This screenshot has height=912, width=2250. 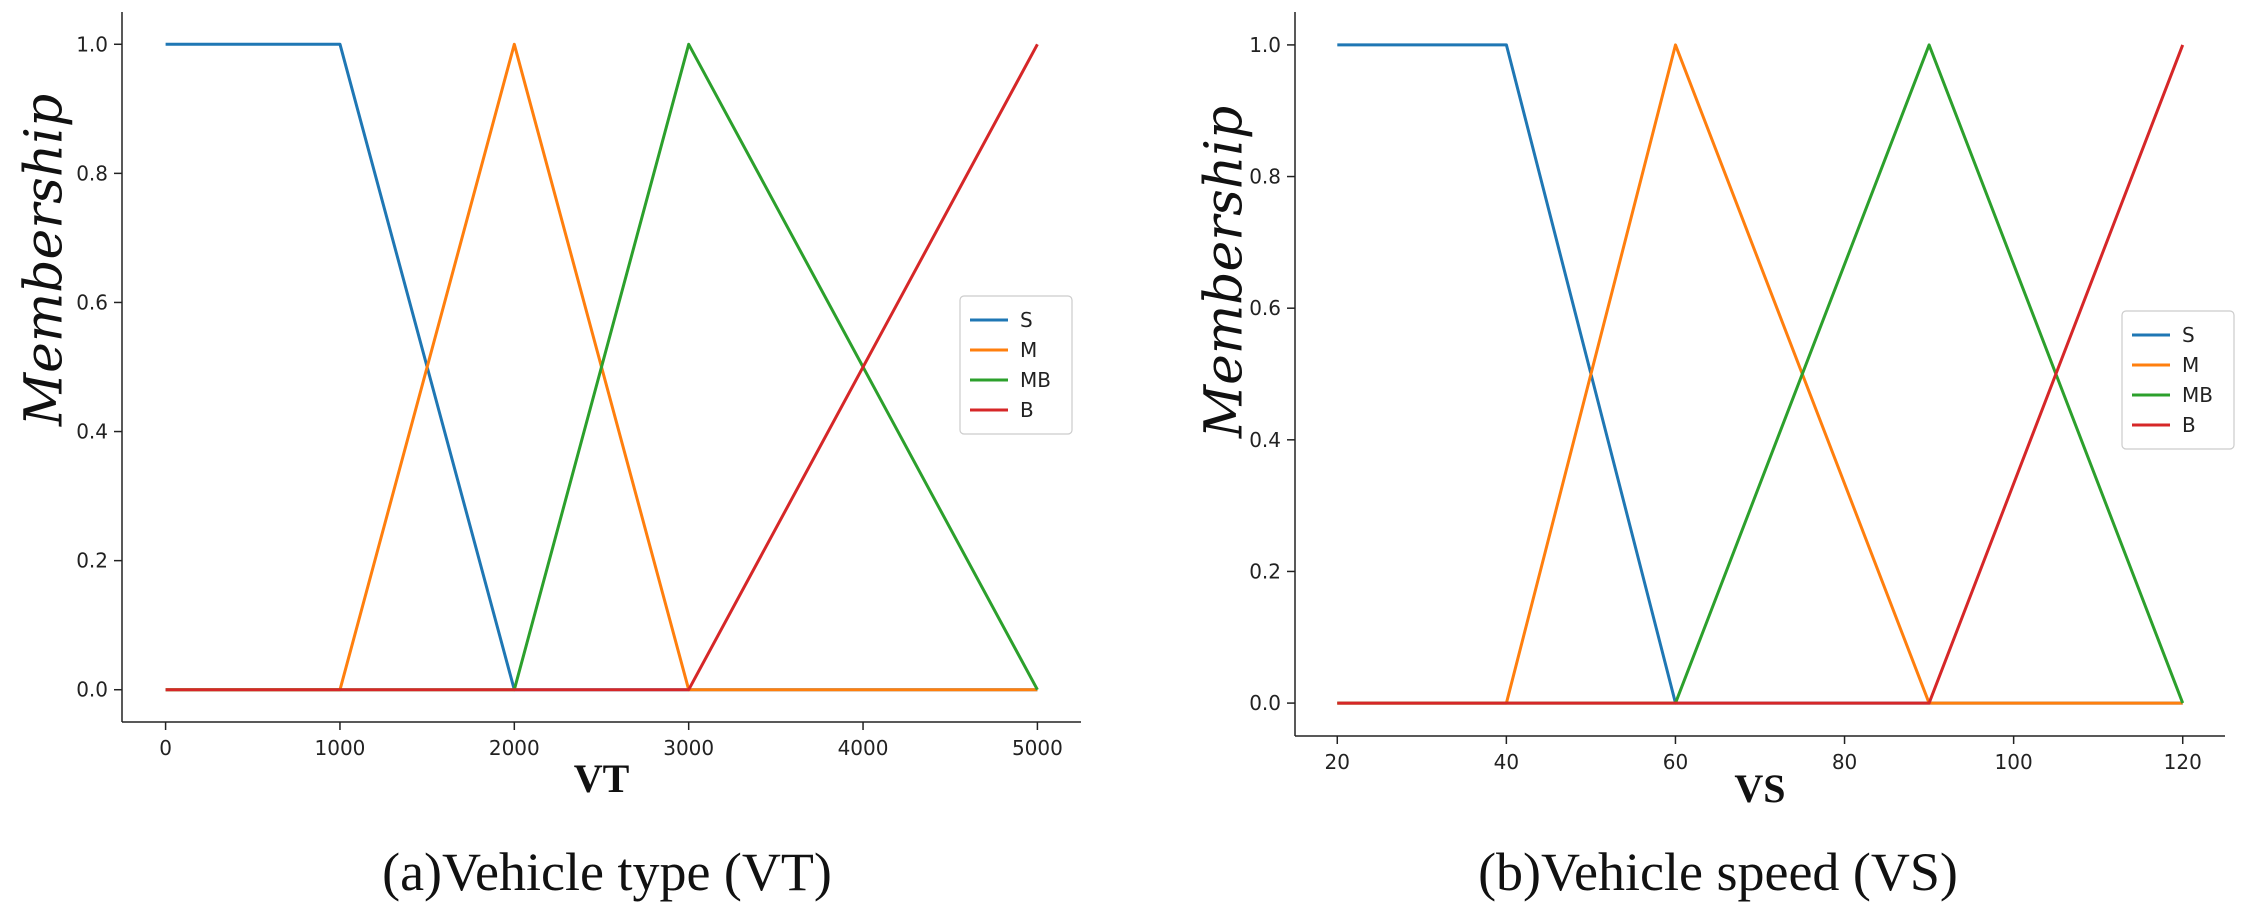 I want to click on x-tick-label: 4000, so click(x=863, y=748).